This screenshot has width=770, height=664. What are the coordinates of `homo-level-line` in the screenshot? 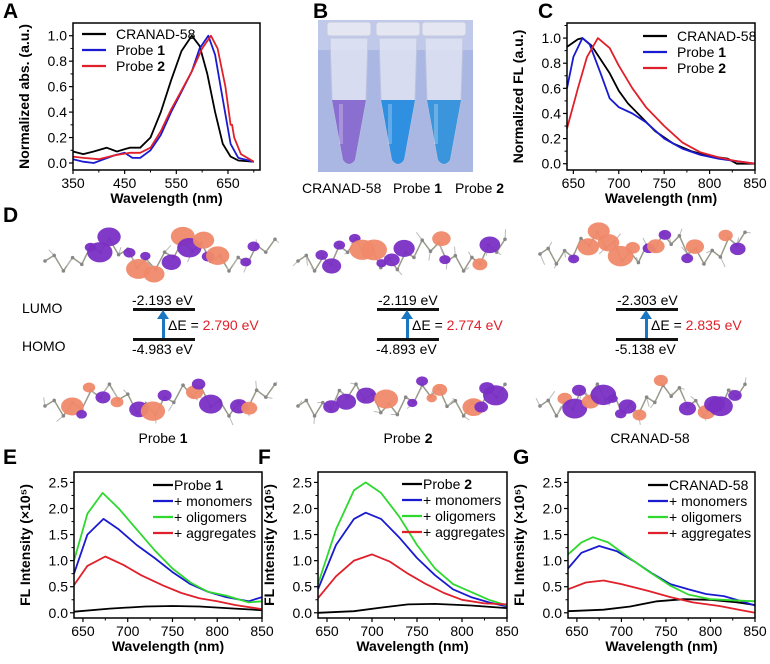 It's located at (164, 339).